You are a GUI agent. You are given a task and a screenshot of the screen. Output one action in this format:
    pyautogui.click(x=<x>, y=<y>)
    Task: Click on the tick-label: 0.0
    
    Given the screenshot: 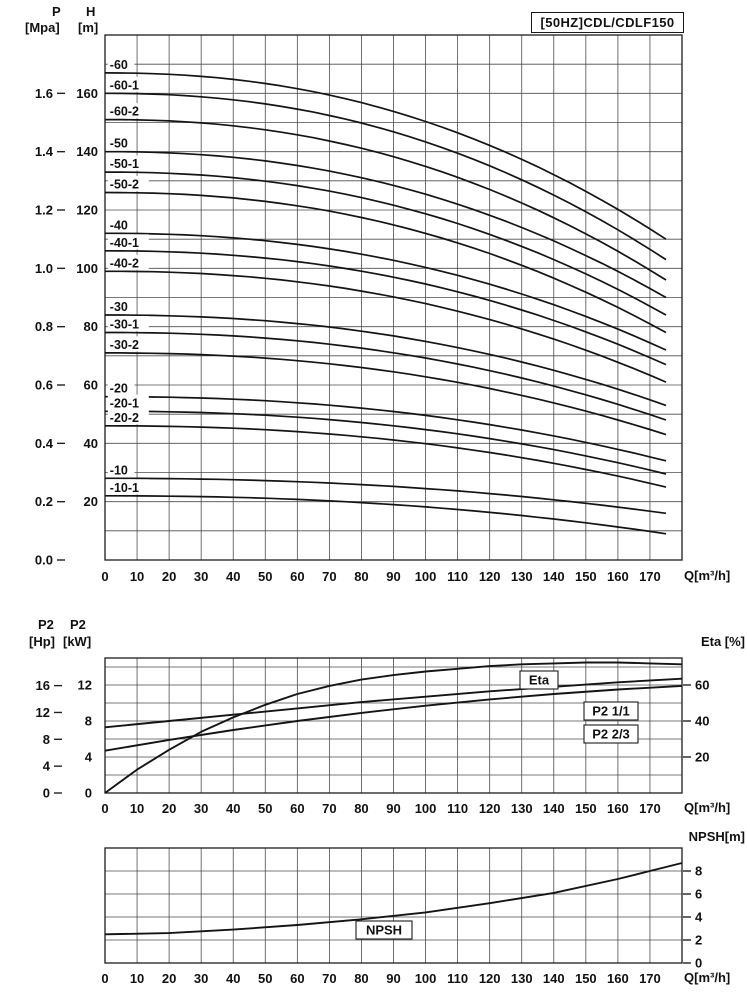 What is the action you would take?
    pyautogui.click(x=44, y=560)
    